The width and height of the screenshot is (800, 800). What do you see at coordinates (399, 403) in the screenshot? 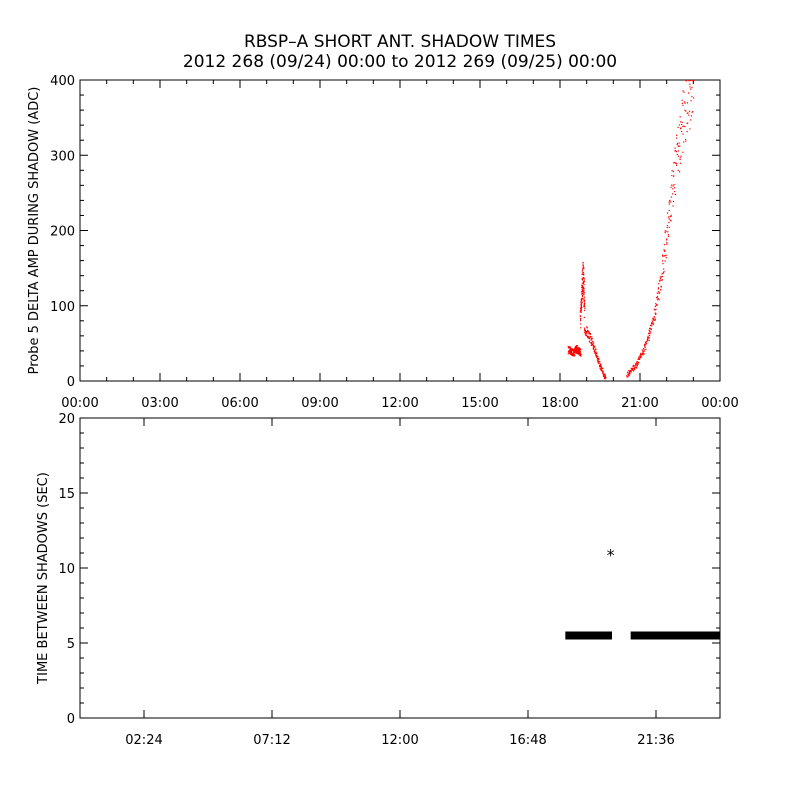
I see `x-tick-label: 12:00` at bounding box center [399, 403].